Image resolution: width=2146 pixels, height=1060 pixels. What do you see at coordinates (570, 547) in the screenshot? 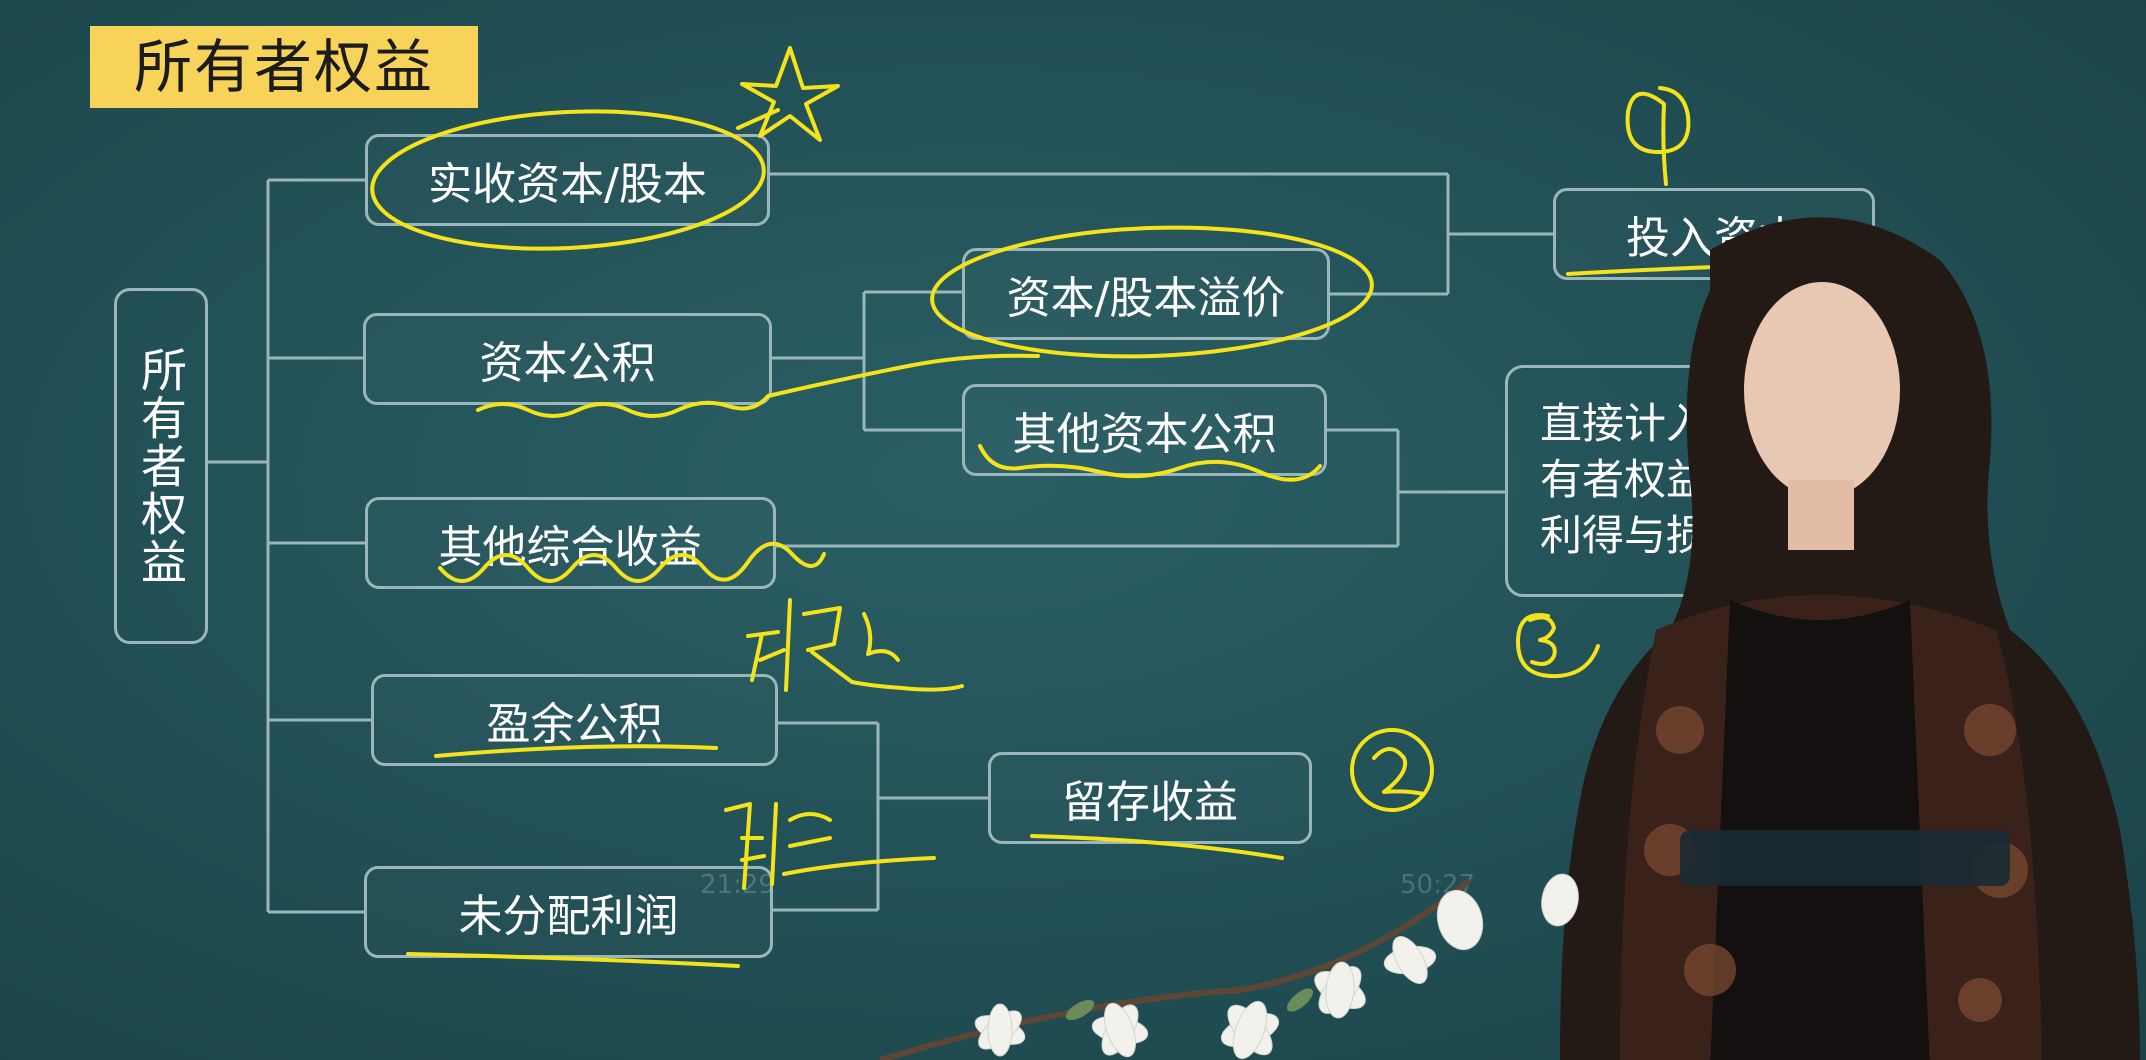
I see `node-label: 其他综合收益` at bounding box center [570, 547].